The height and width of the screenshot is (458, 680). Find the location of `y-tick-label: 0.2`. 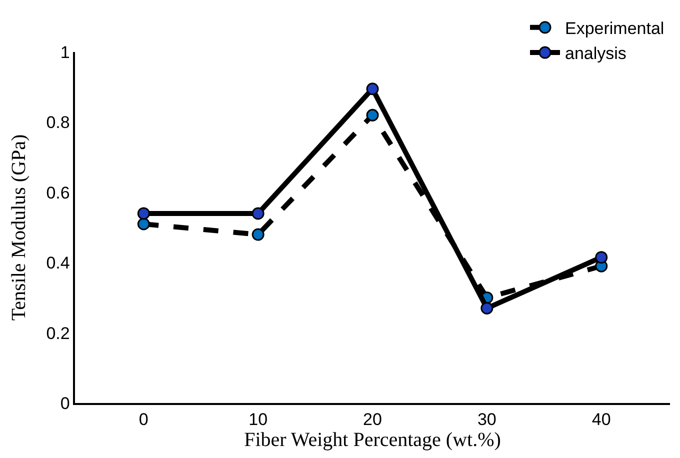

y-tick-label: 0.2 is located at coordinates (58, 333).